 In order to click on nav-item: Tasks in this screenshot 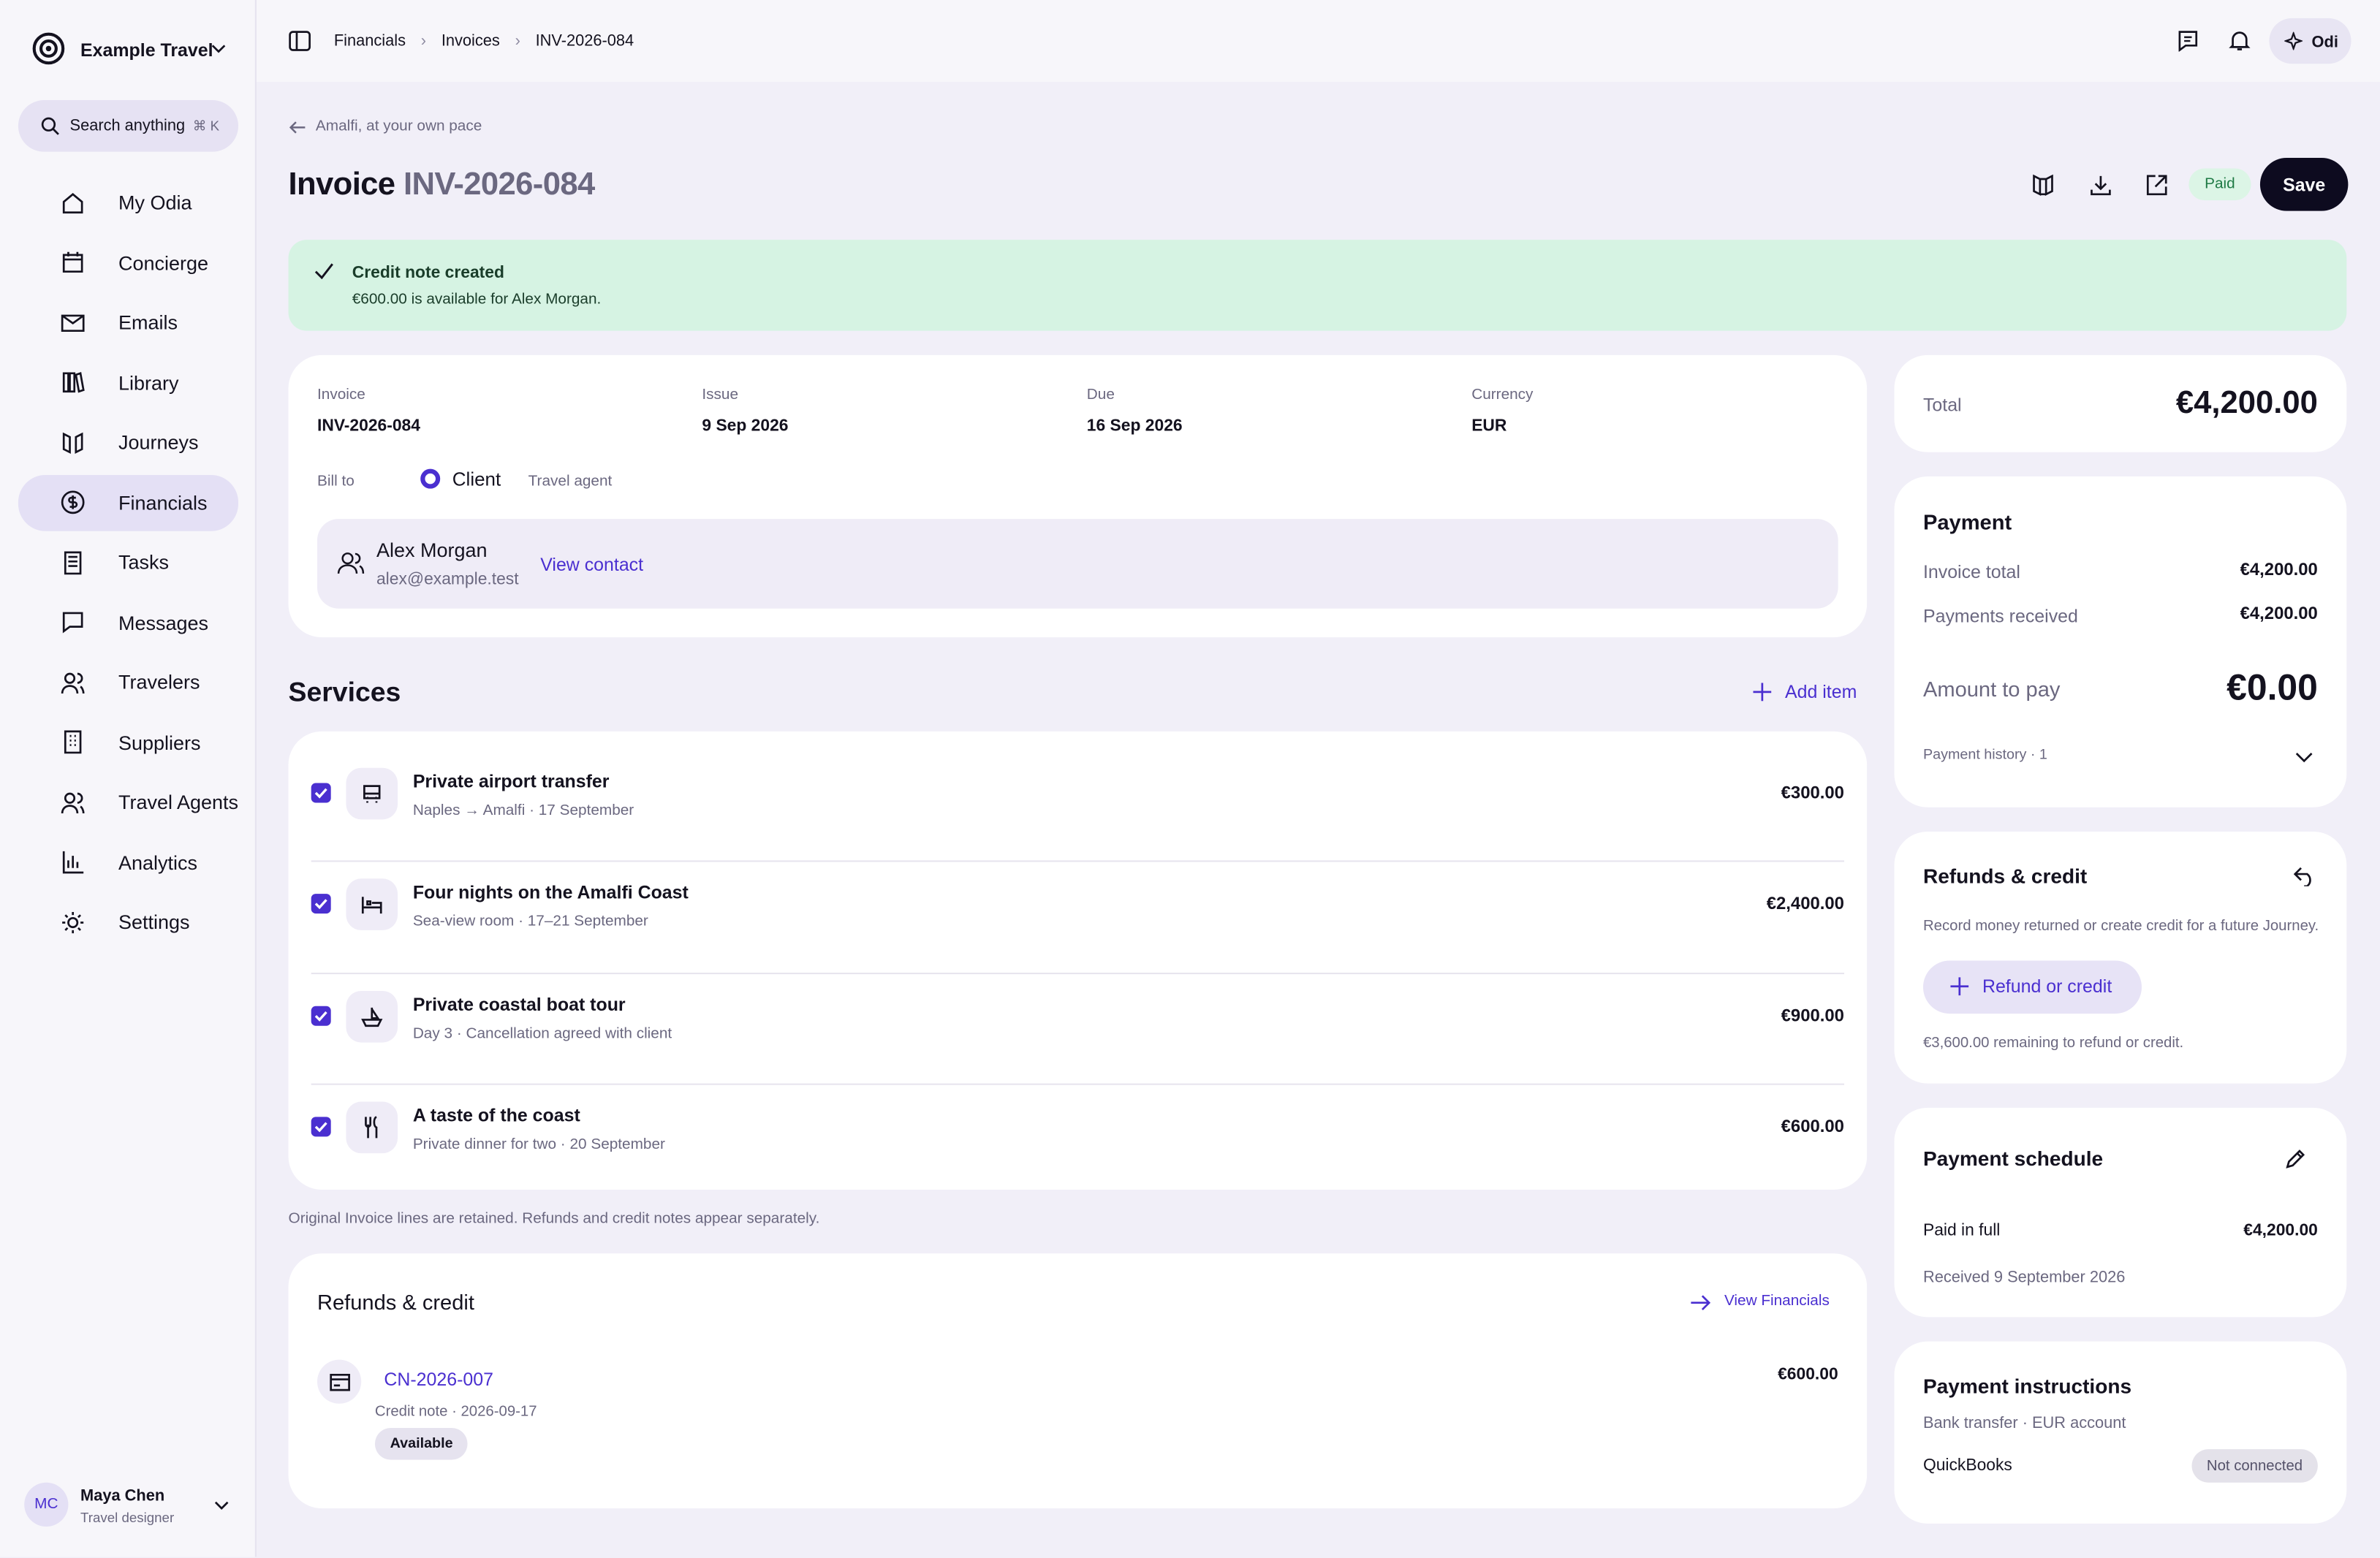, I will do `click(128, 562)`.